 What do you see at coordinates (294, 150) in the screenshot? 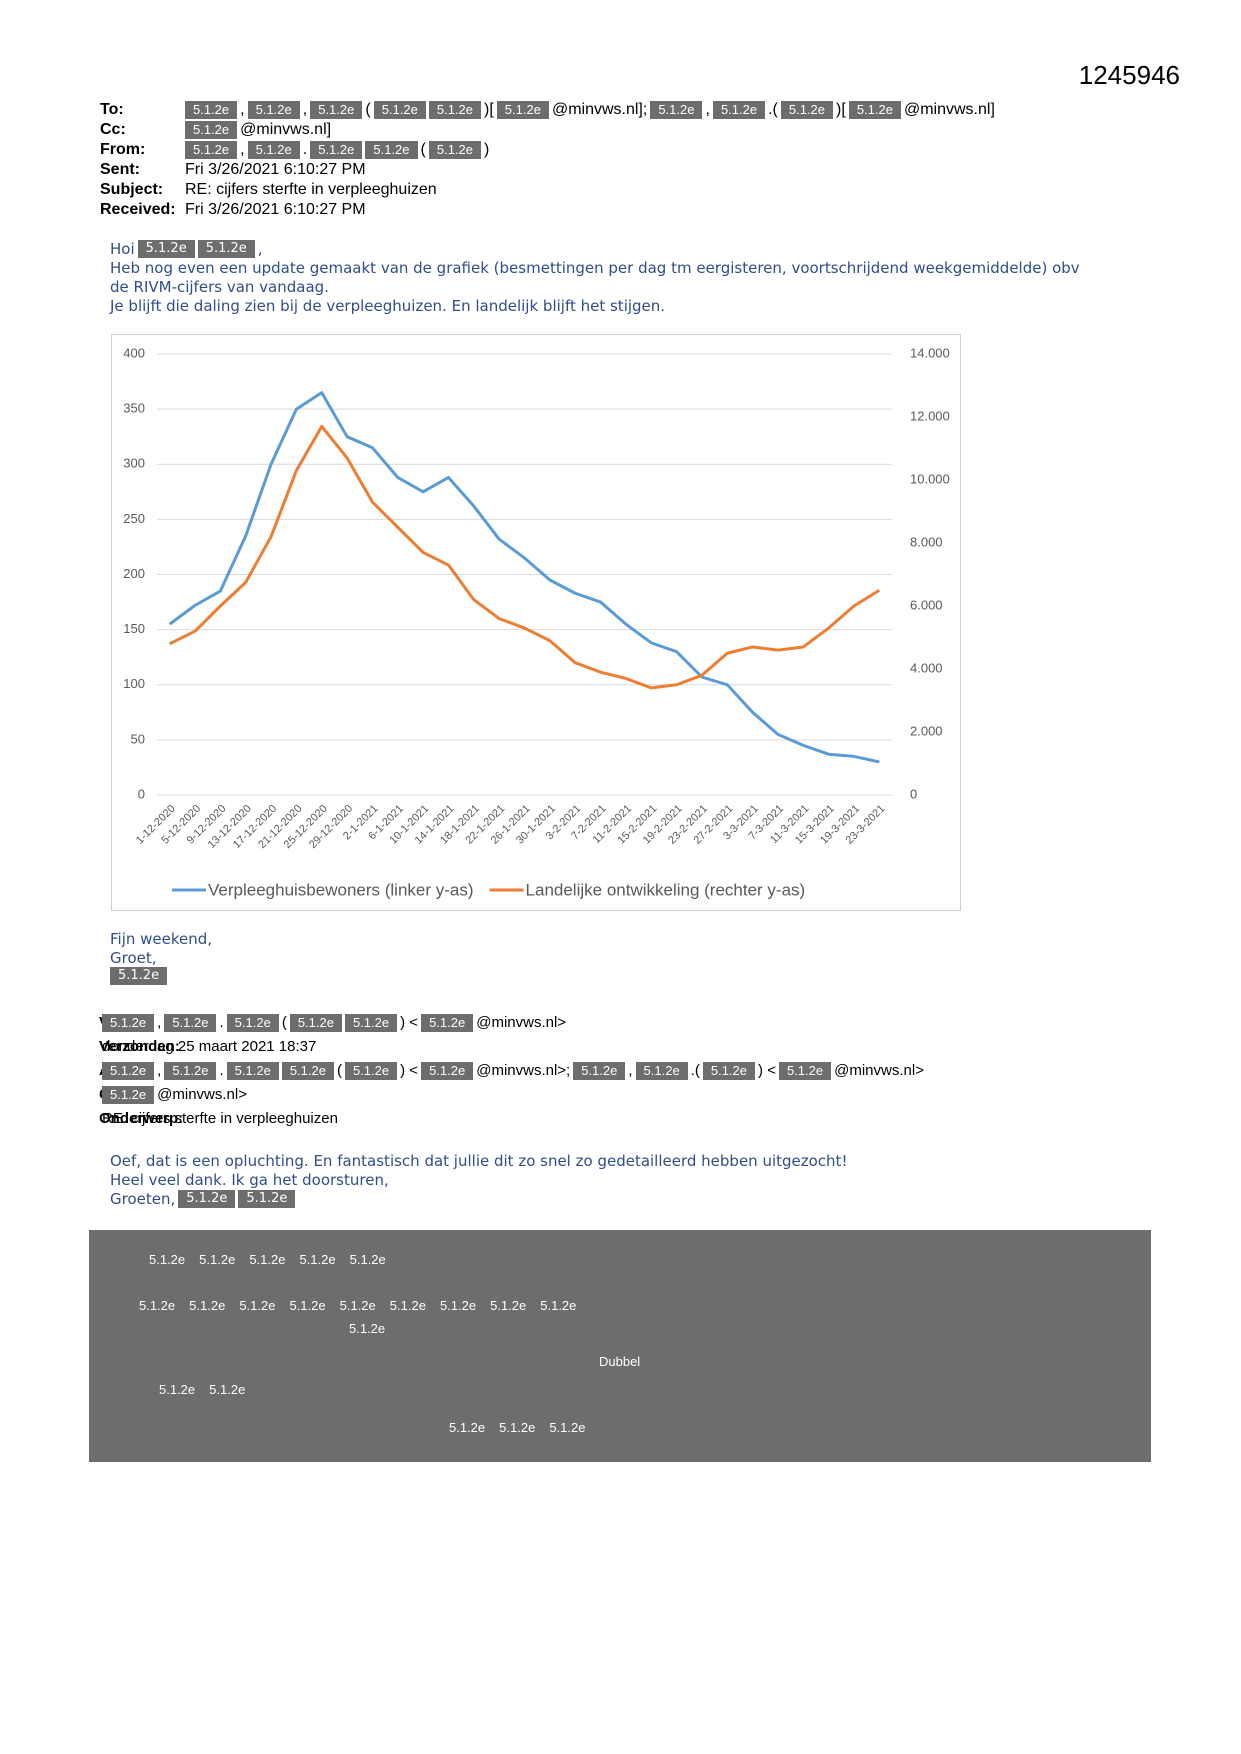
I see `header-line: From: 5.1.2e, 5.1.2e. 5.1.2e 5.1.2e(5.1.2e)` at bounding box center [294, 150].